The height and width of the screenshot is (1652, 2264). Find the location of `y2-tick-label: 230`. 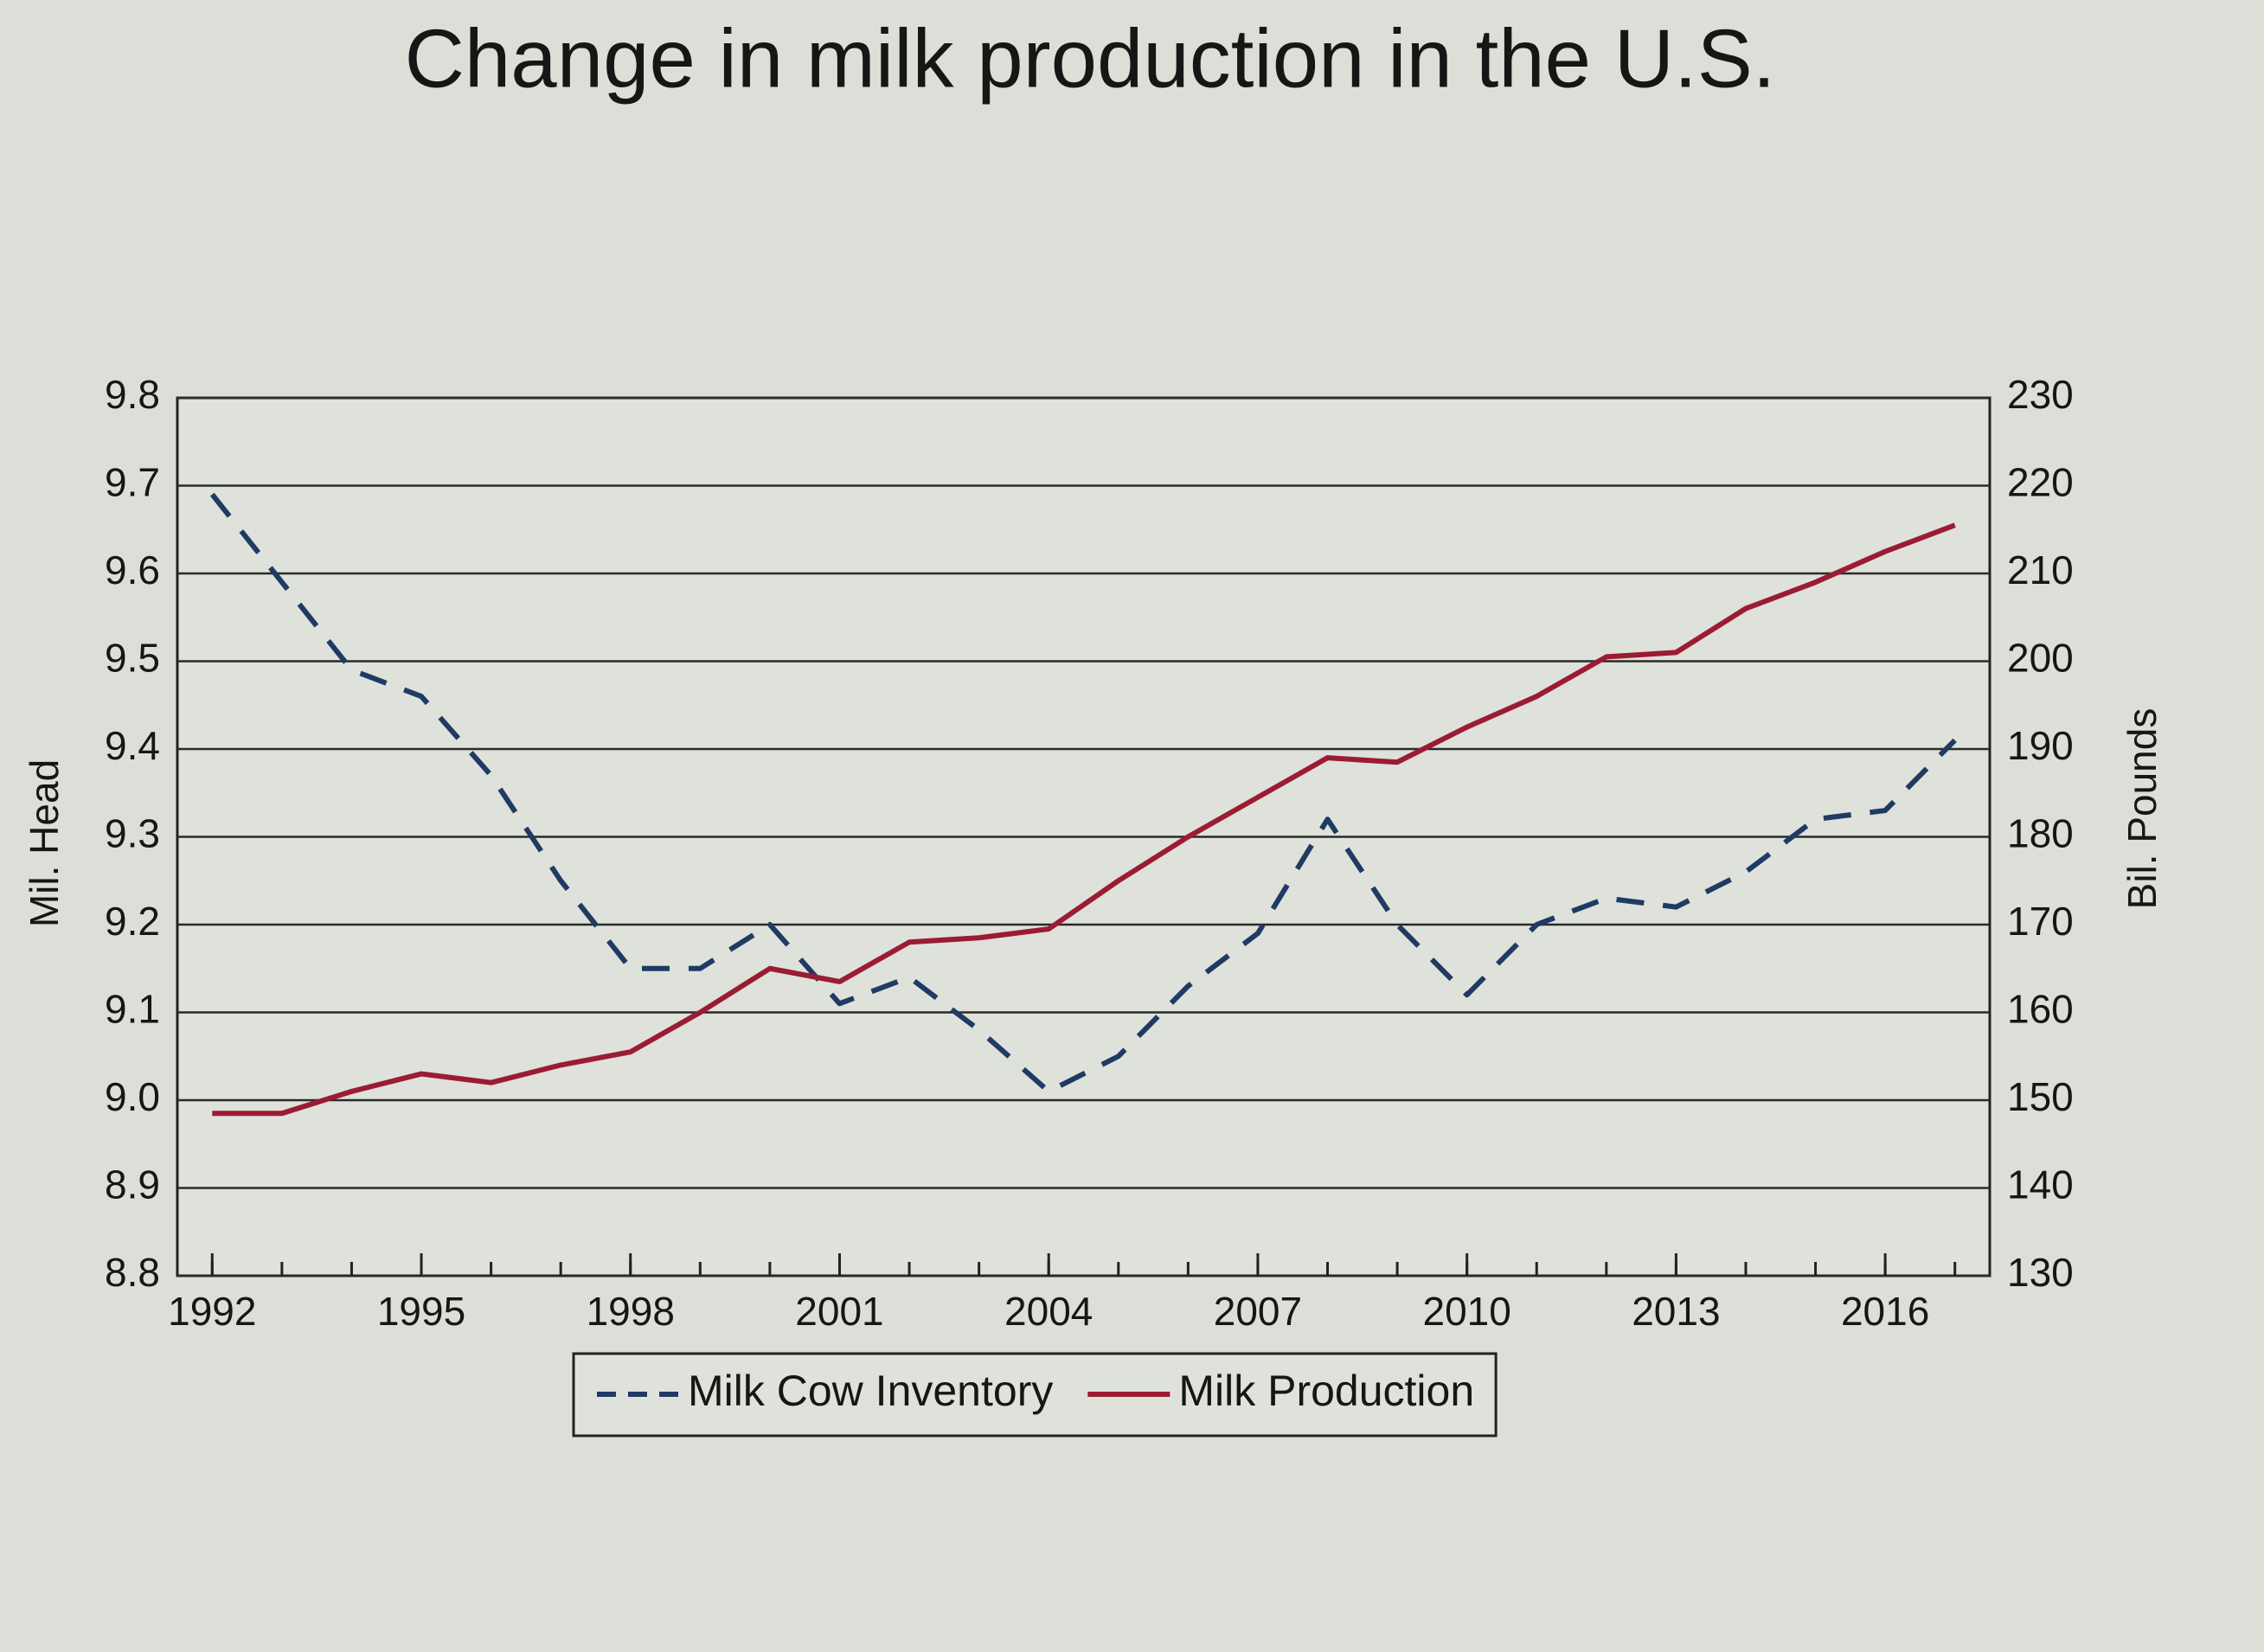

y2-tick-label: 230 is located at coordinates (2040, 394).